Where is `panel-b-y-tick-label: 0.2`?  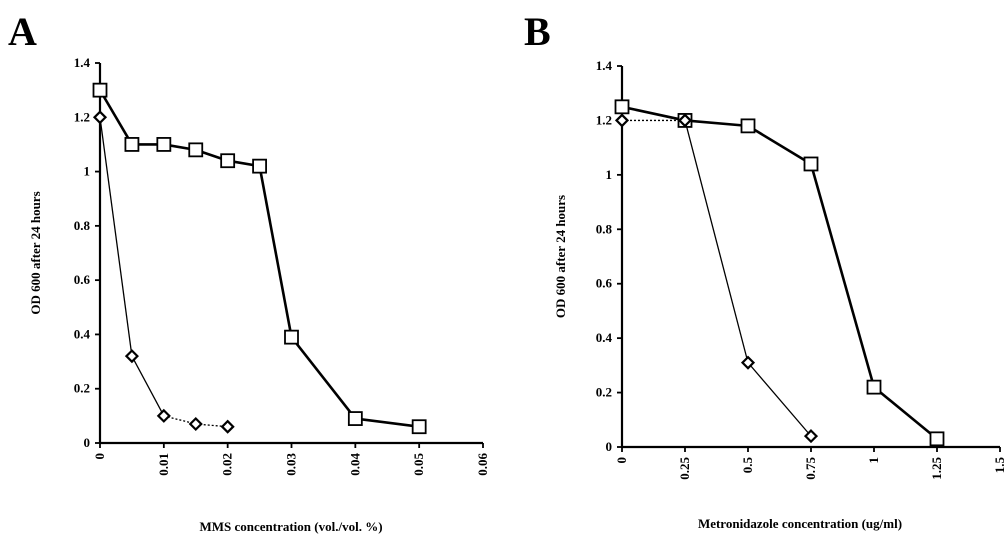 panel-b-y-tick-label: 0.2 is located at coordinates (604, 392).